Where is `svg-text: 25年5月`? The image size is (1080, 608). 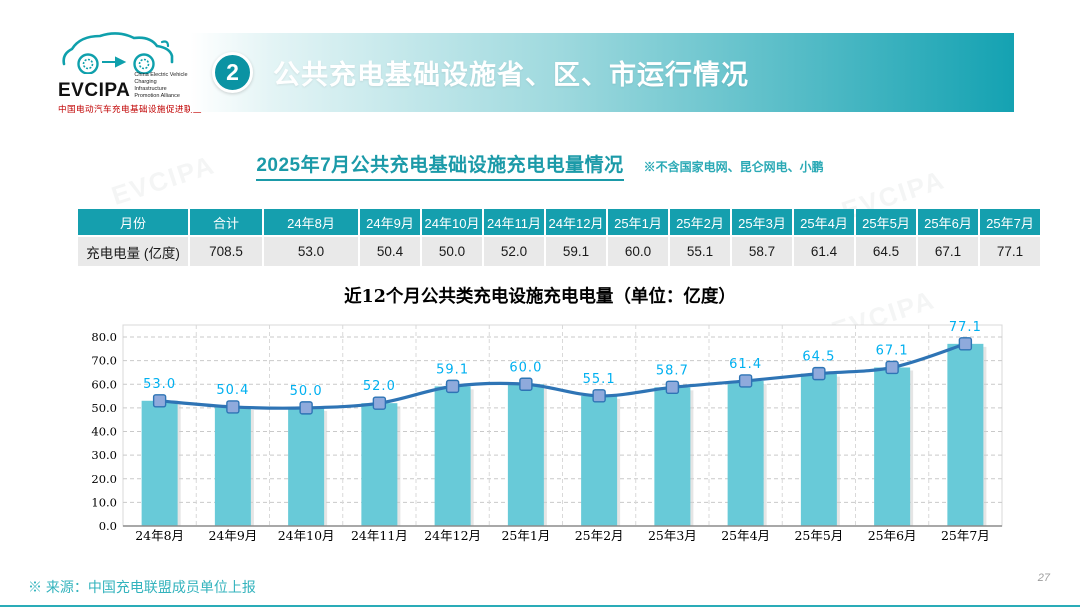
svg-text: 25年5月 is located at coordinates (818, 535).